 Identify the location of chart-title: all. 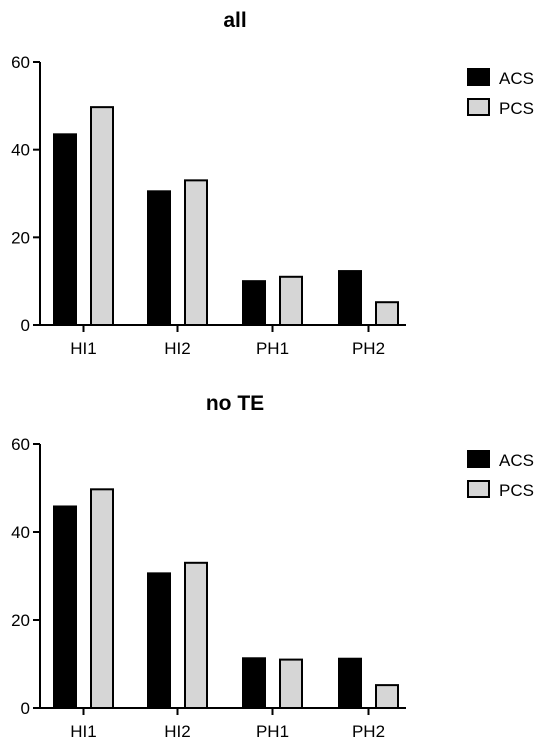
(234, 20).